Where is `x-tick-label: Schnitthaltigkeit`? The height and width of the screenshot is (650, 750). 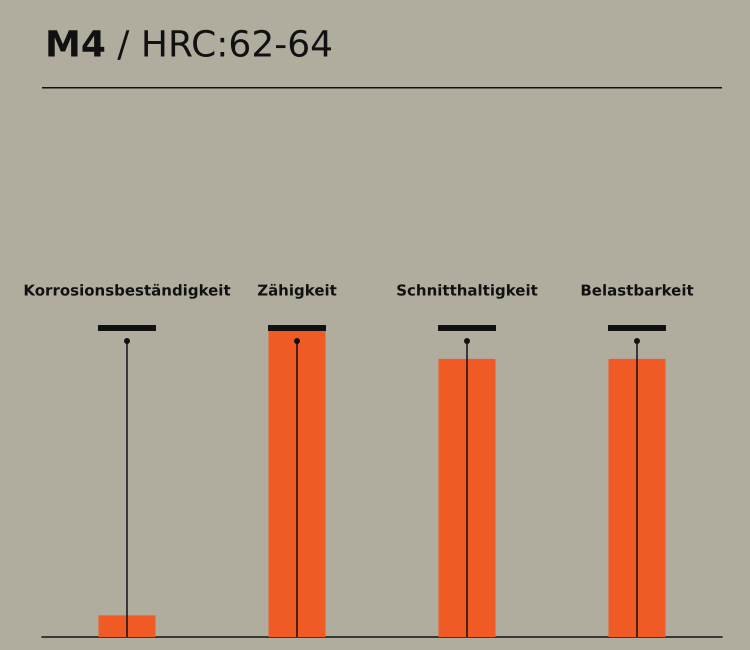 x-tick-label: Schnitthaltigkeit is located at coordinates (467, 291).